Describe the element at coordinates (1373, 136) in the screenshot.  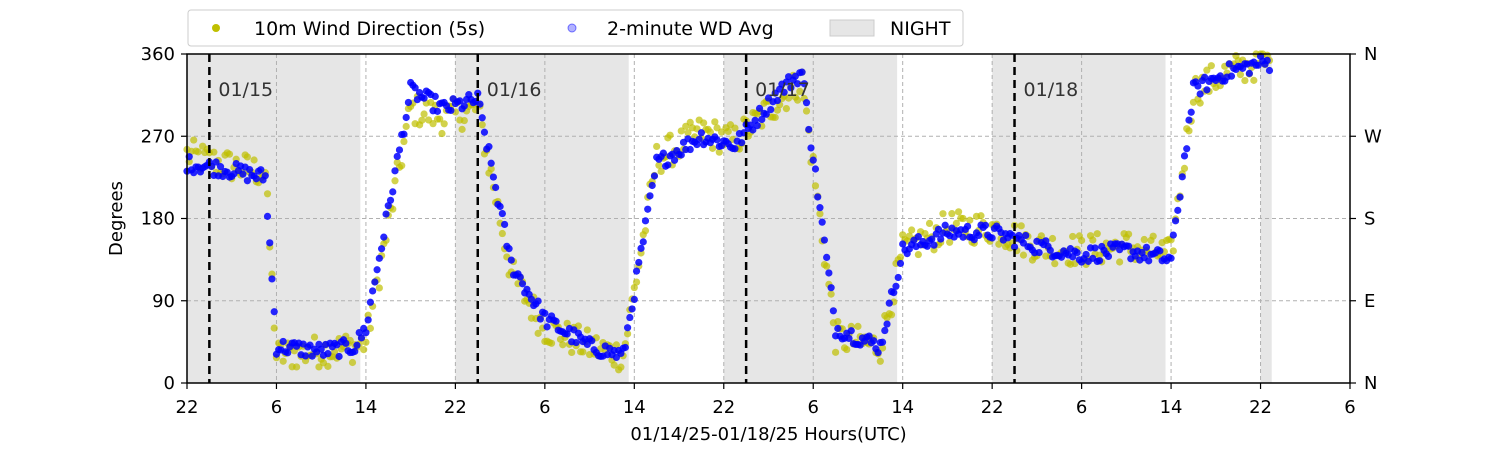
I see `y-right-tick-label: W` at that location.